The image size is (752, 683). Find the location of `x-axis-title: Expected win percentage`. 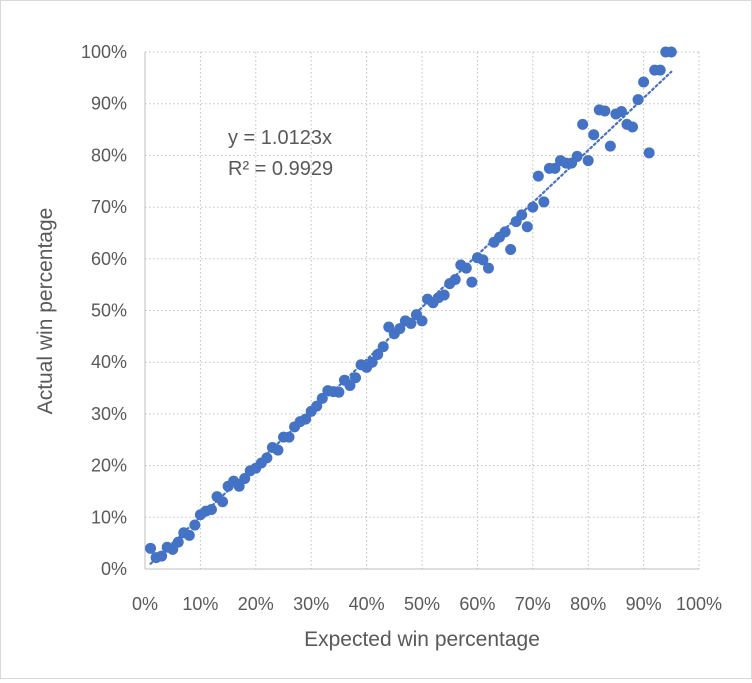

x-axis-title: Expected win percentage is located at coordinates (422, 639).